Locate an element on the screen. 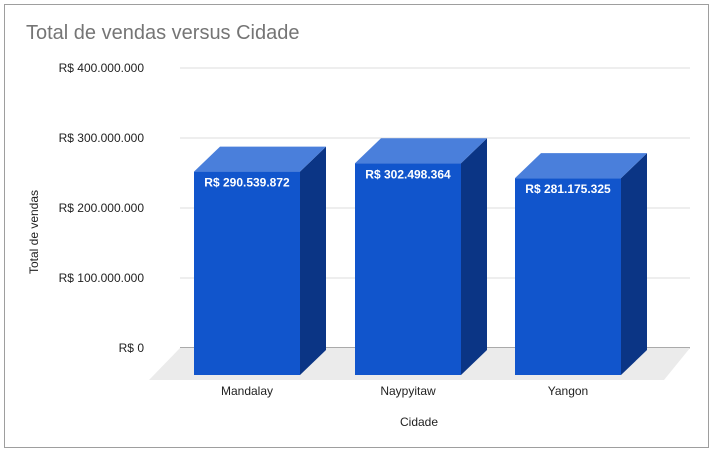  x-axis-title: Cidade is located at coordinates (419, 422).